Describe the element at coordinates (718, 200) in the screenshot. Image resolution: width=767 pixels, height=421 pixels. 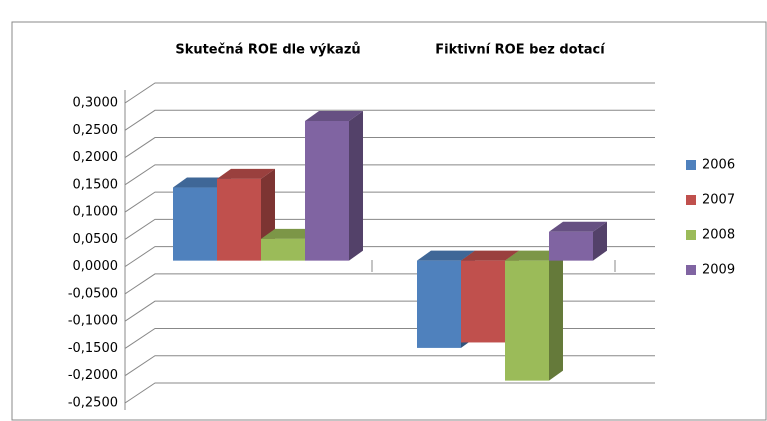
I see `legend-label: 2007` at that location.